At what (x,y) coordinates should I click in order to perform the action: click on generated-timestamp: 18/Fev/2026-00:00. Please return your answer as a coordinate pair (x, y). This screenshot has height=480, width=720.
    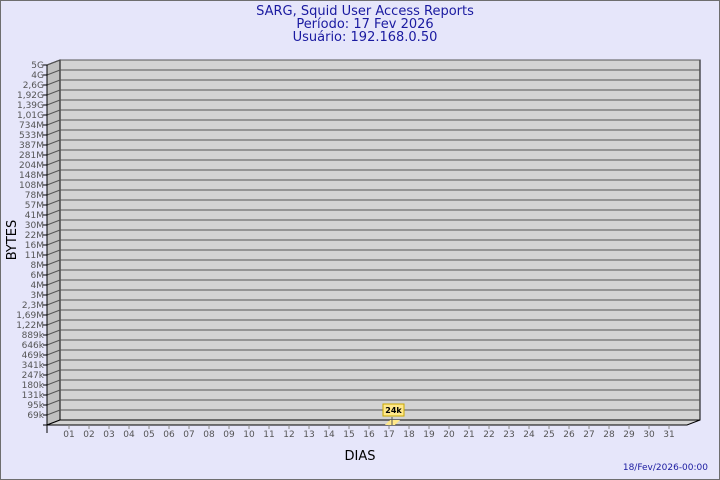
    Looking at the image, I should click on (665, 468).